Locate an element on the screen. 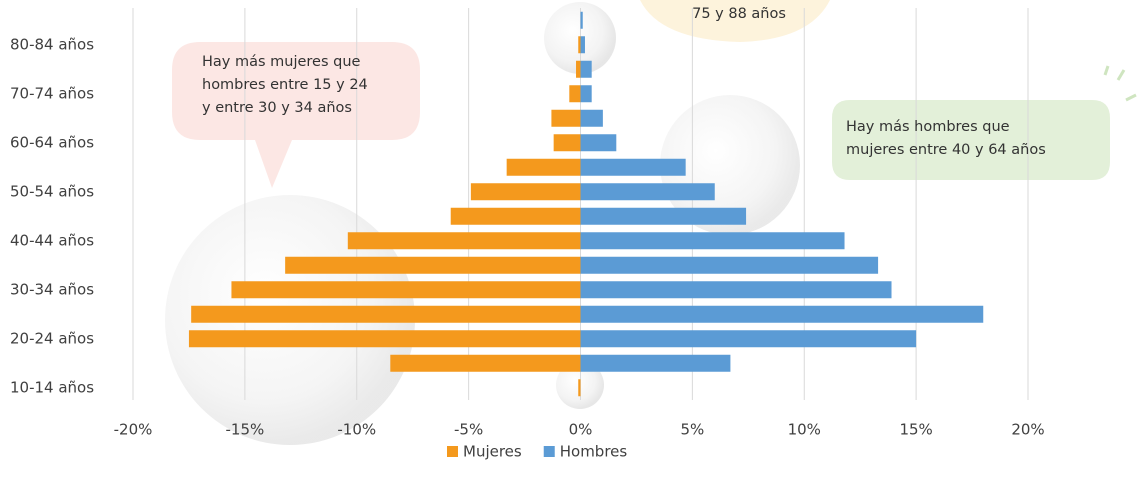  annotation: Hay más mujeres que is located at coordinates (281, 62).